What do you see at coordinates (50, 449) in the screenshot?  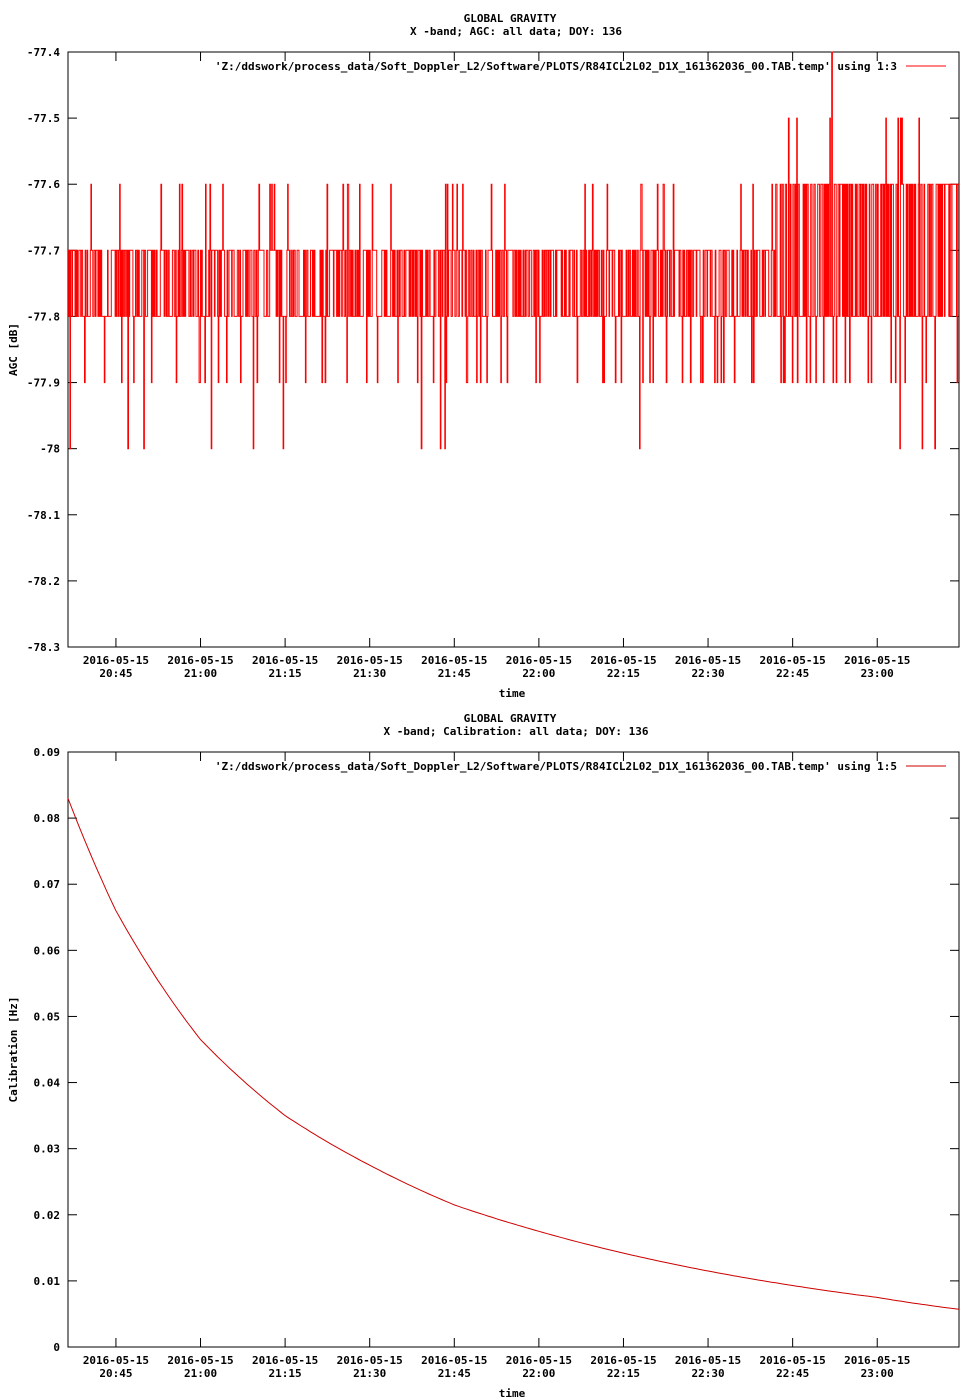 I see `y-tick-label: -78` at bounding box center [50, 449].